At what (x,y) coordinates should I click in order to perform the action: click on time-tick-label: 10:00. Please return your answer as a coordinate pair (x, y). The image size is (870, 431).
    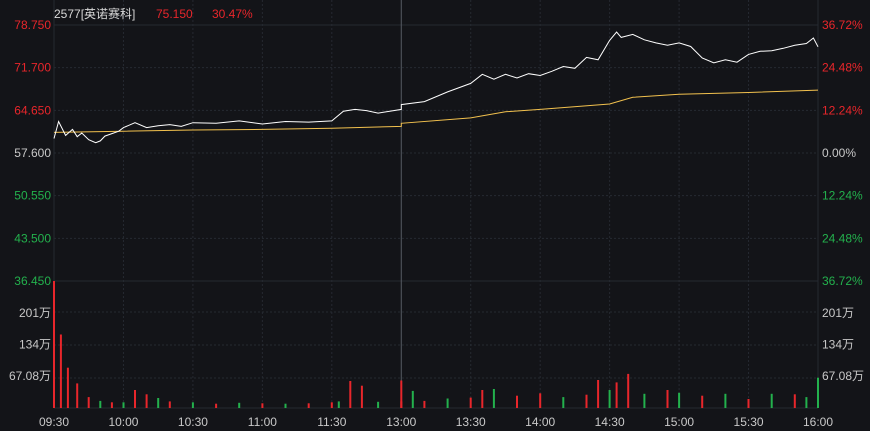
    Looking at the image, I should click on (123, 422).